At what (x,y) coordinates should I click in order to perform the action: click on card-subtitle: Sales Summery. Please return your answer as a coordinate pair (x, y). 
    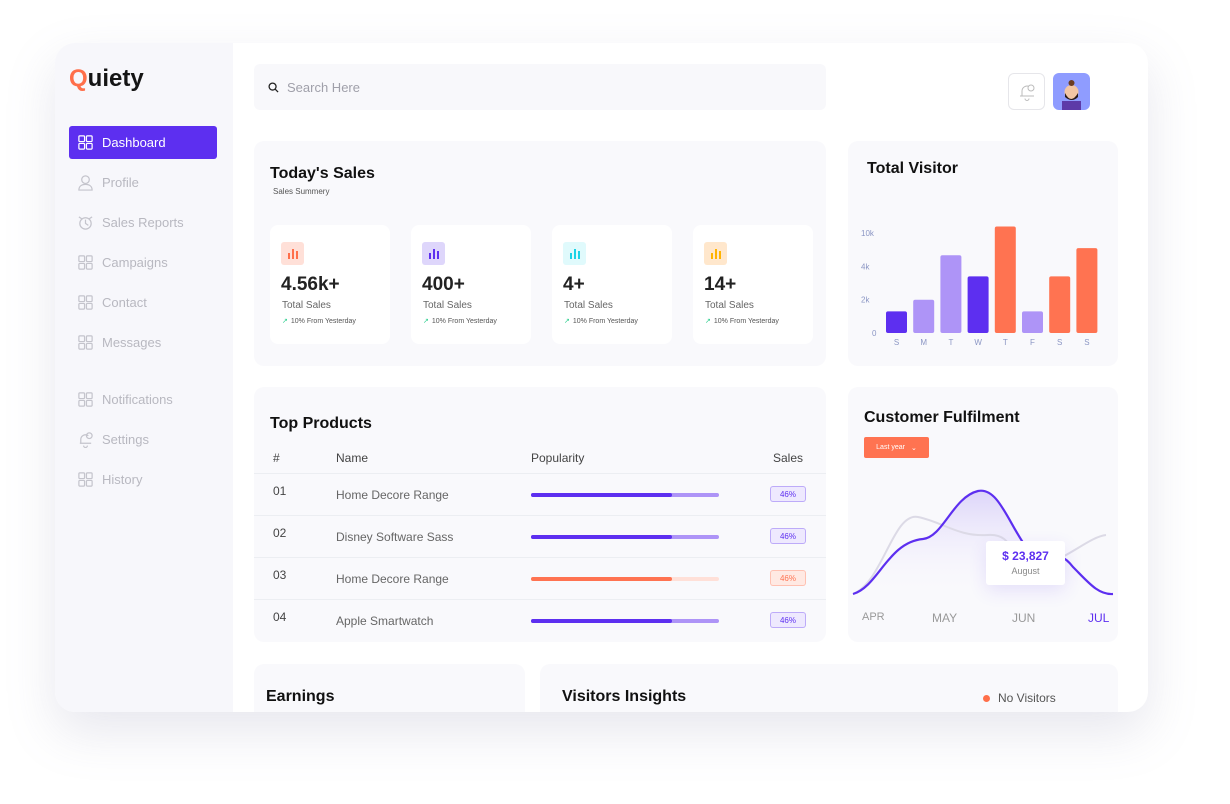
    Looking at the image, I should click on (301, 191).